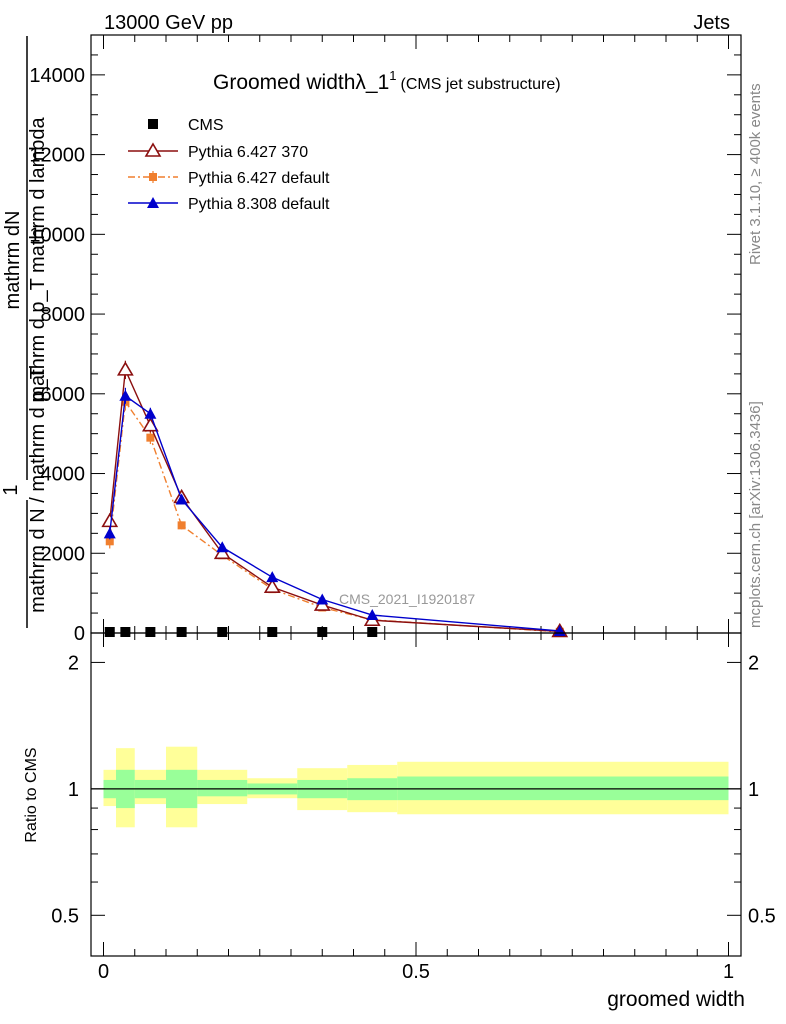 Image resolution: width=786 pixels, height=1024 pixels. Describe the element at coordinates (762, 916) in the screenshot. I see `ratio-y-tick-label-right: 0.5` at that location.